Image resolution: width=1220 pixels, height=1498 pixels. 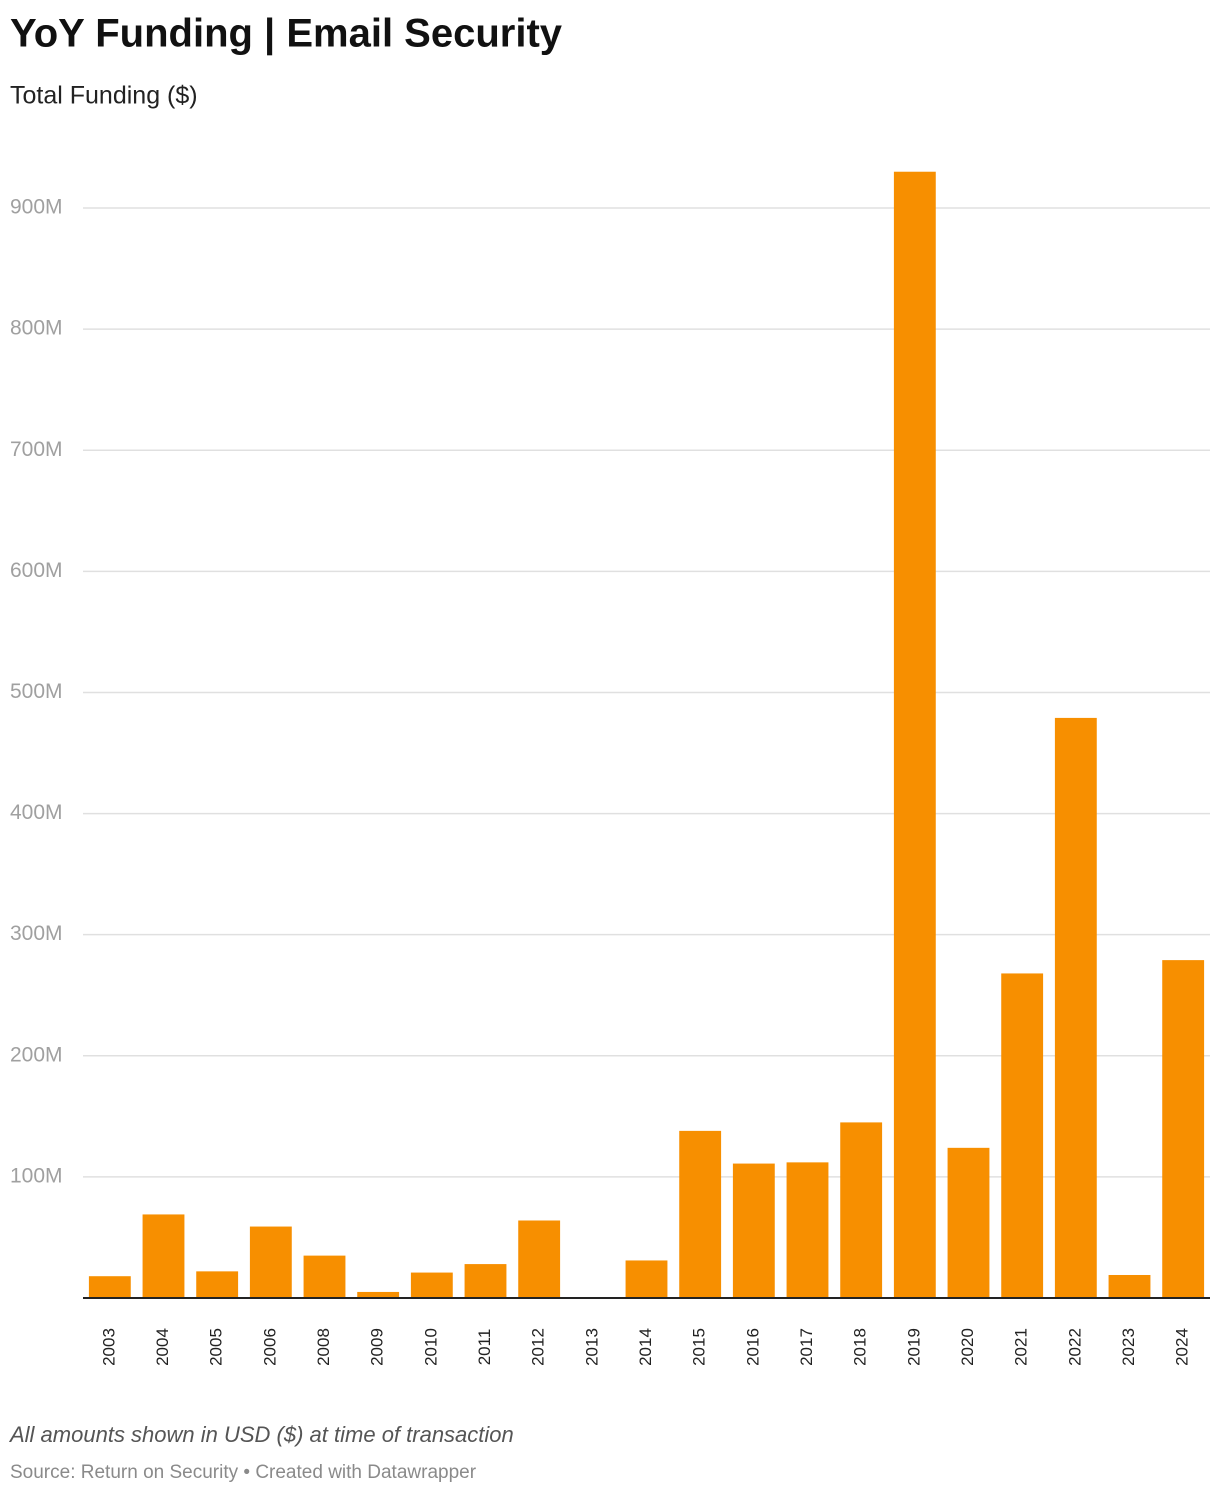 What do you see at coordinates (806, 1347) in the screenshot?
I see `x-tick-label: 2017` at bounding box center [806, 1347].